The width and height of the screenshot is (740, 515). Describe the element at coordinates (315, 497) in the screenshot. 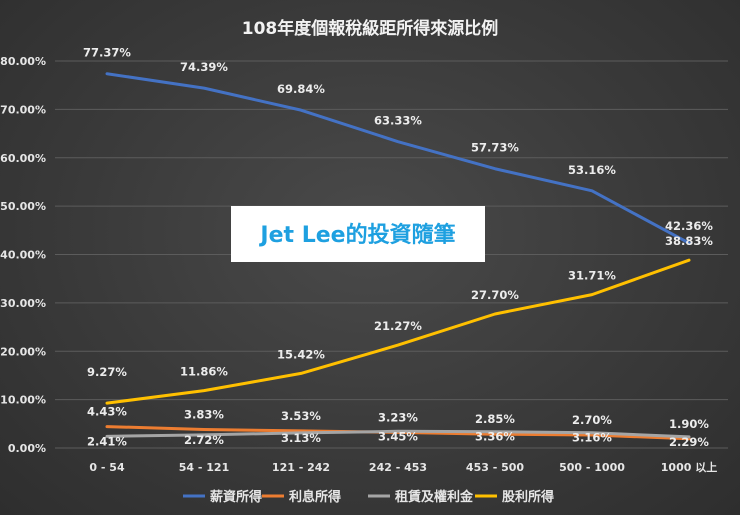

I see `legend-label: 利息所得` at that location.